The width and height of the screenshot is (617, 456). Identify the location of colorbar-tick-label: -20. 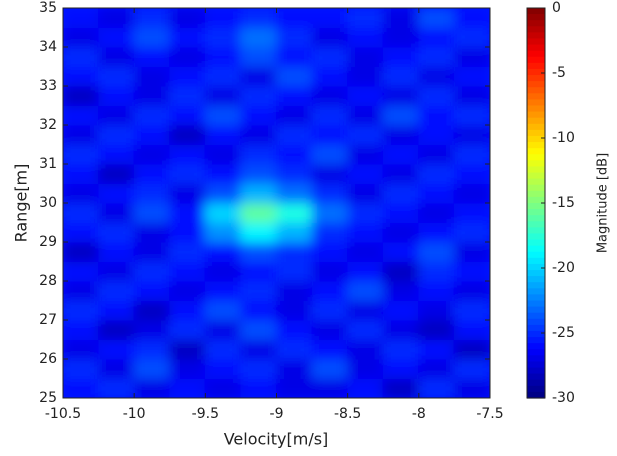
(563, 268).